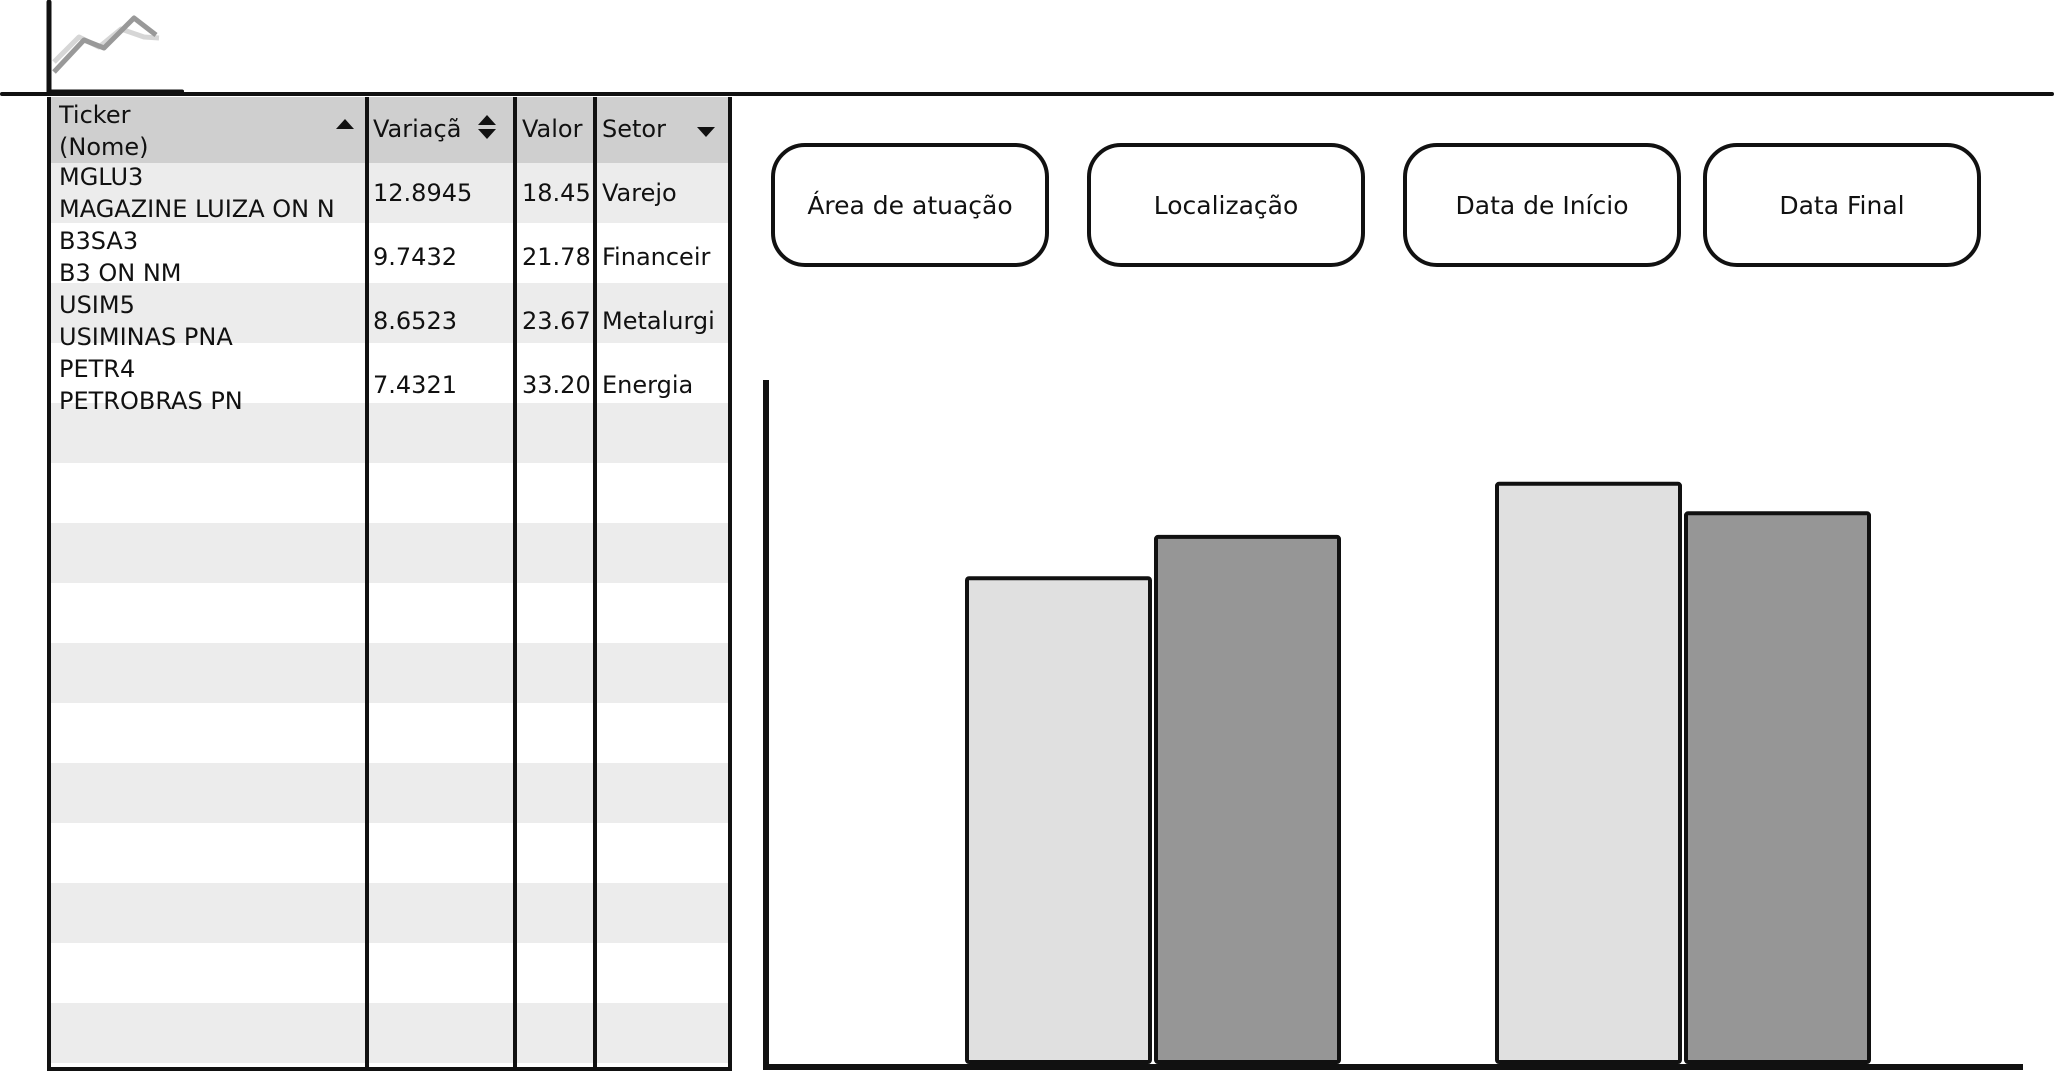 The height and width of the screenshot is (1072, 2054). Describe the element at coordinates (556, 321) in the screenshot. I see `cell-valor: 23.67` at that location.